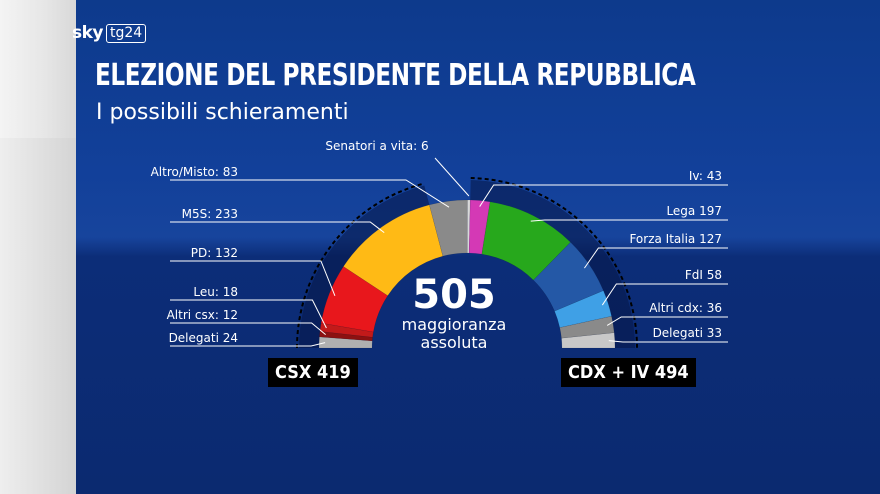 The width and height of the screenshot is (880, 494). Describe the element at coordinates (194, 172) in the screenshot. I see `label-left-5: Altro/Misto: 83` at that location.